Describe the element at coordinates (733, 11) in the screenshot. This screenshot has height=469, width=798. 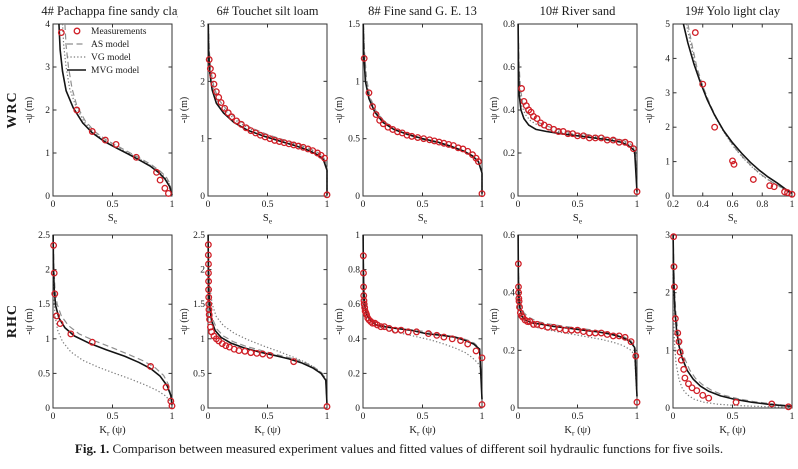
I see `subplot-title: 19# Yolo light clay` at that location.